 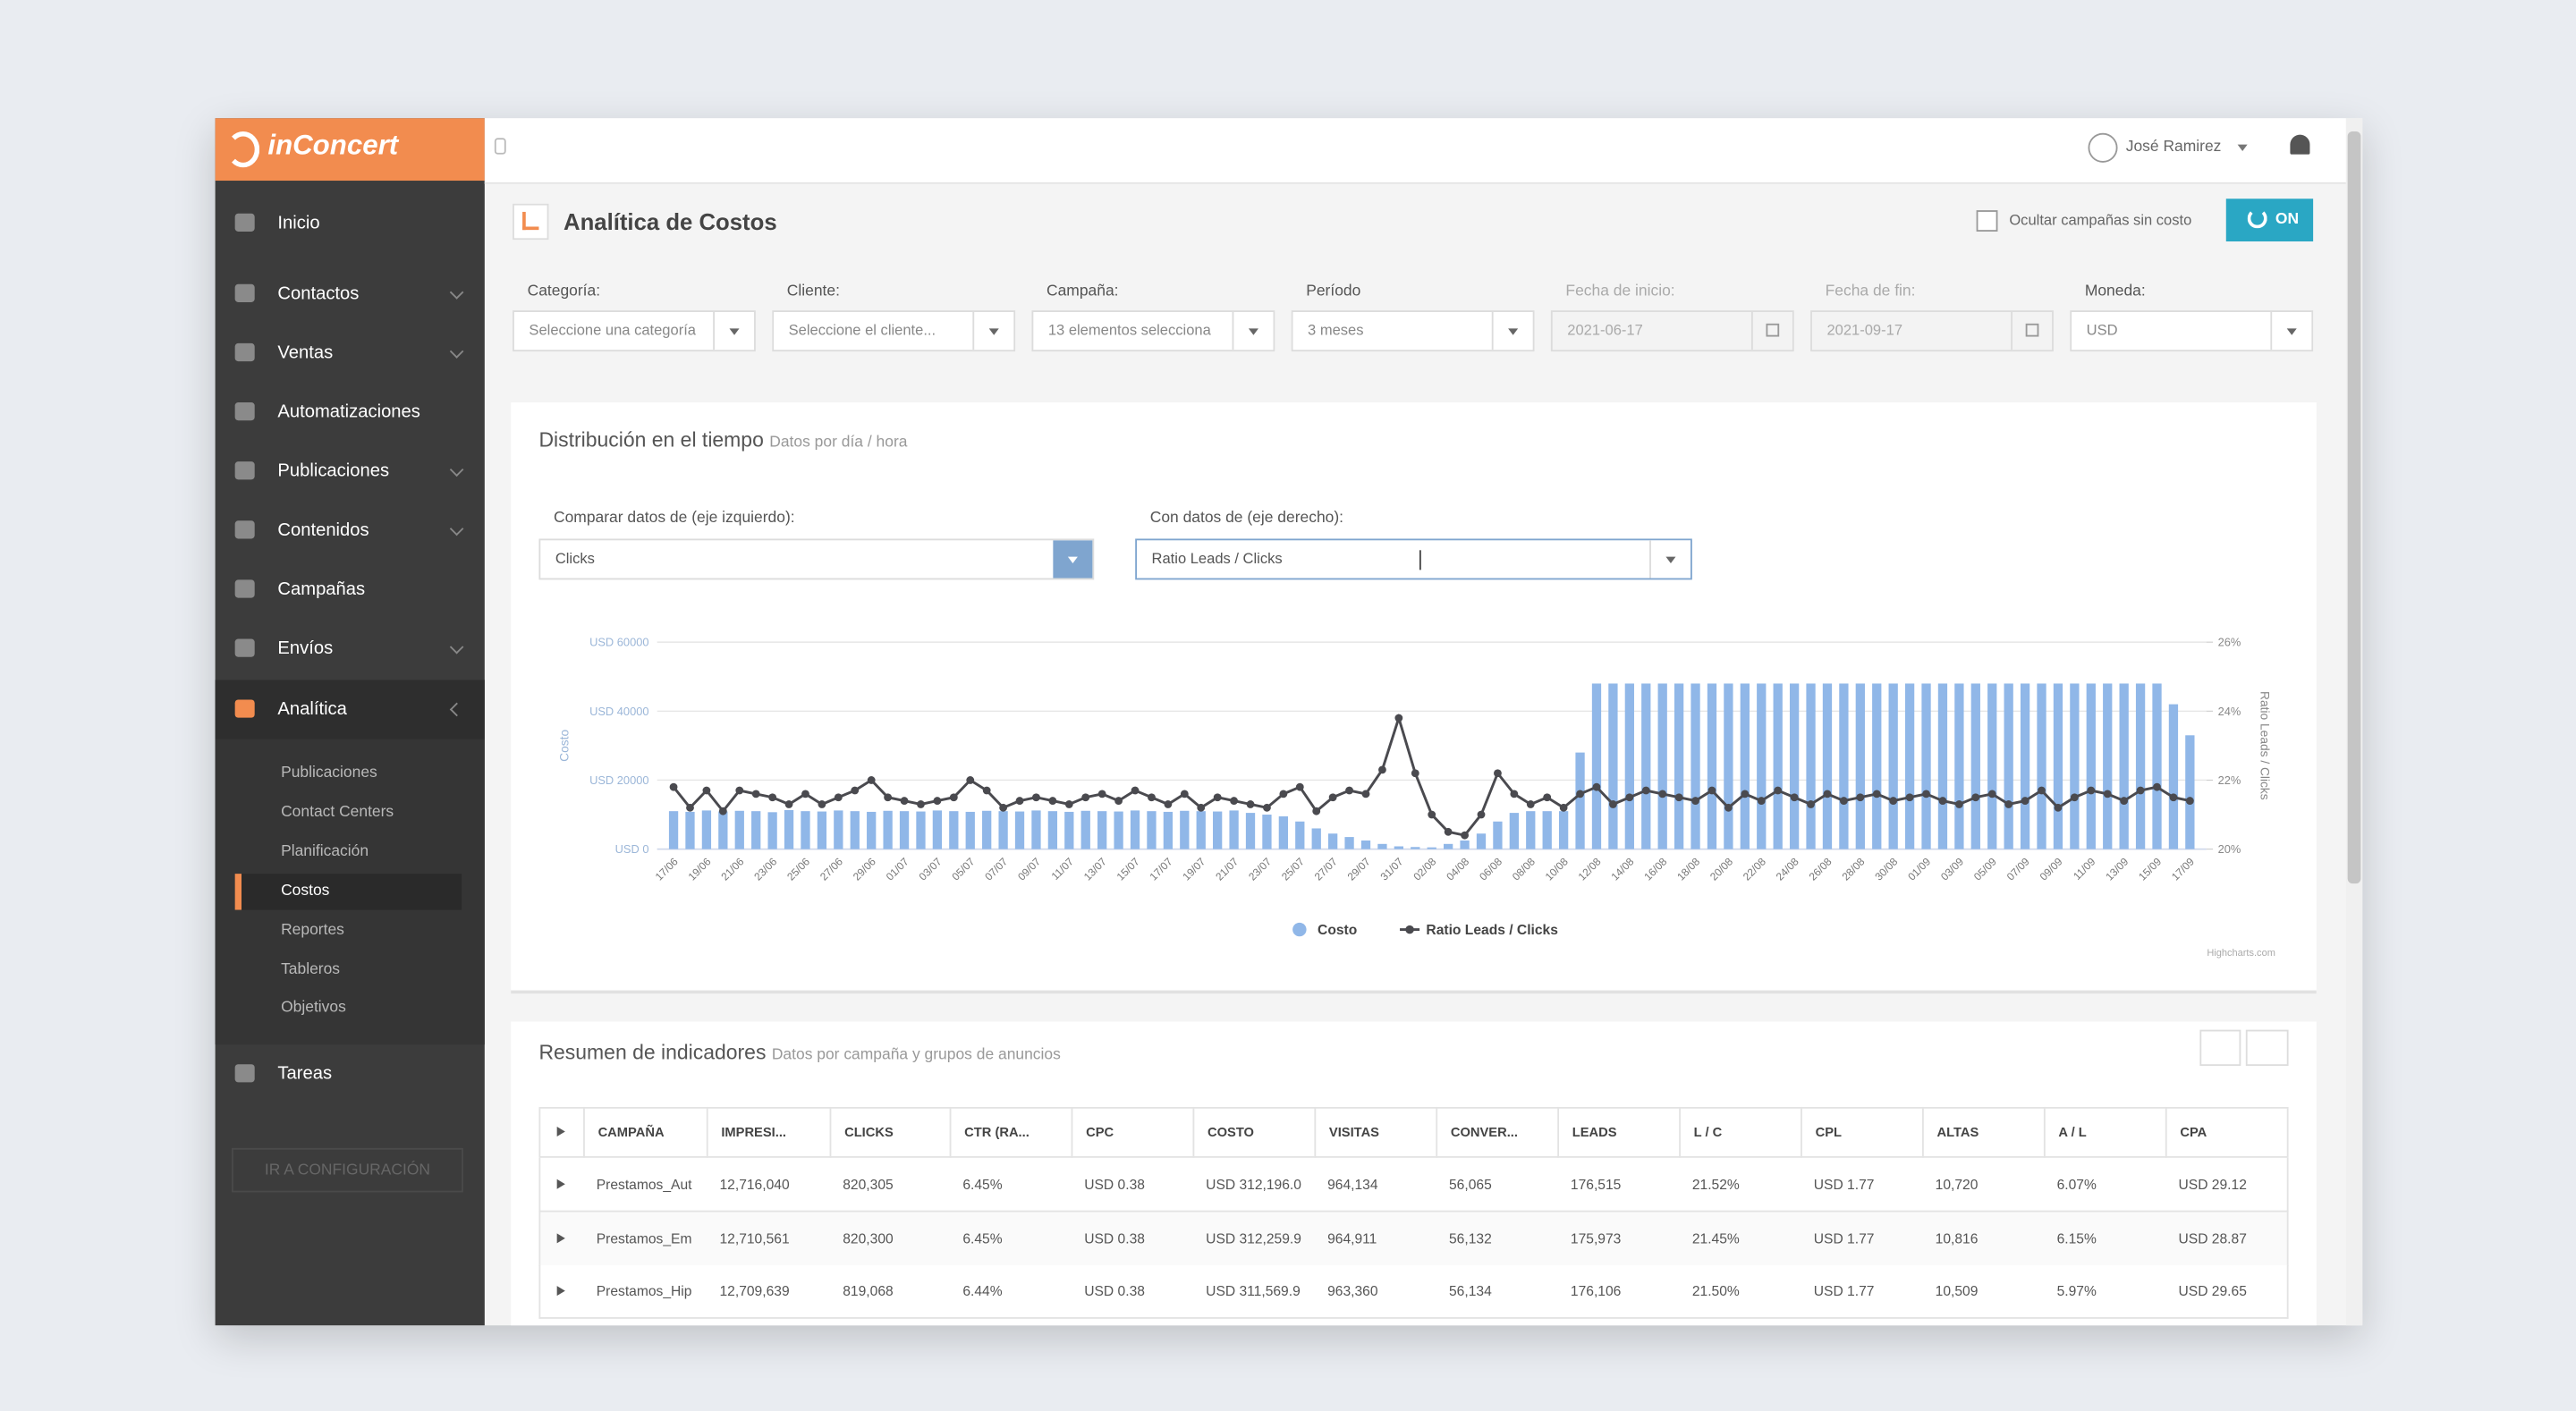 What do you see at coordinates (313, 1008) in the screenshot?
I see `submenu-item: Objetivos` at bounding box center [313, 1008].